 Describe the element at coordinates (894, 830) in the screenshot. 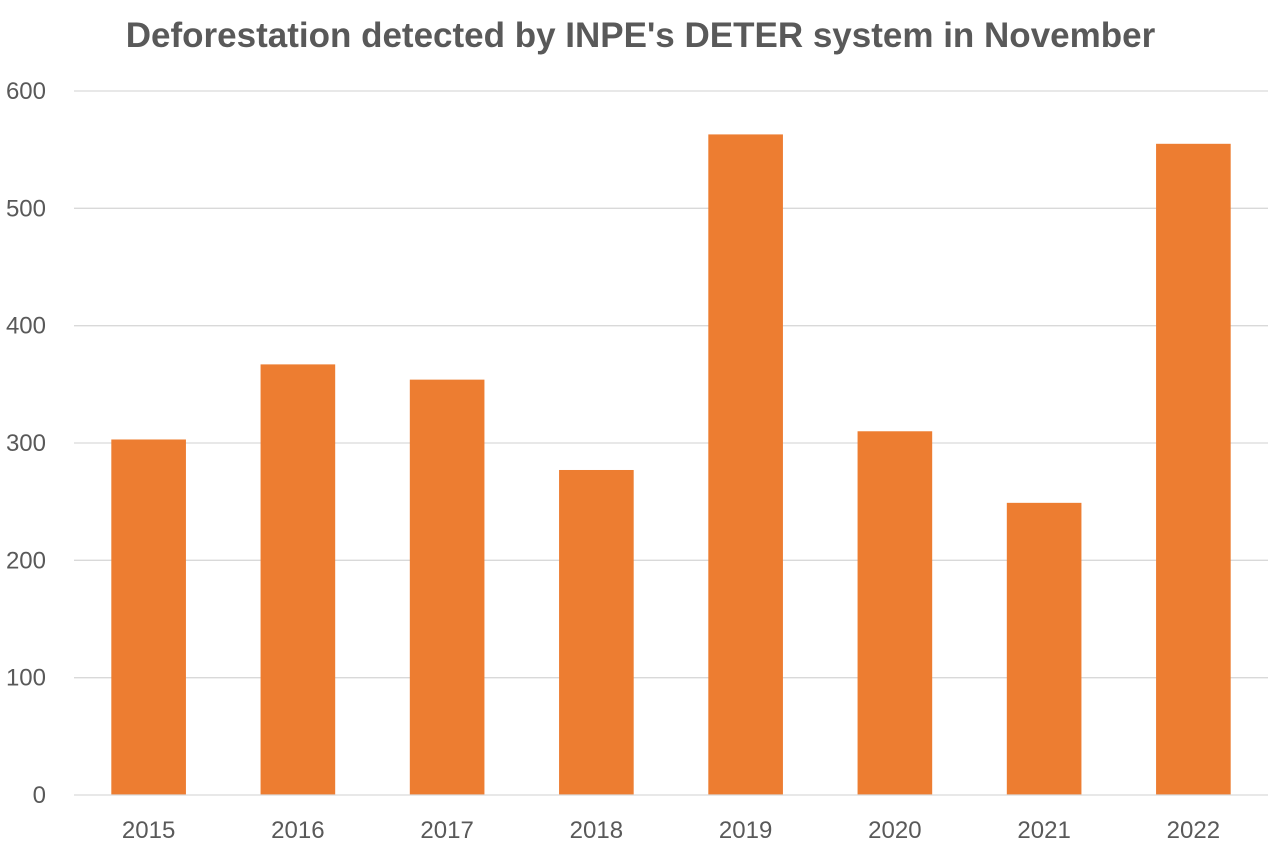

I see `x-tick-label: 2020` at that location.